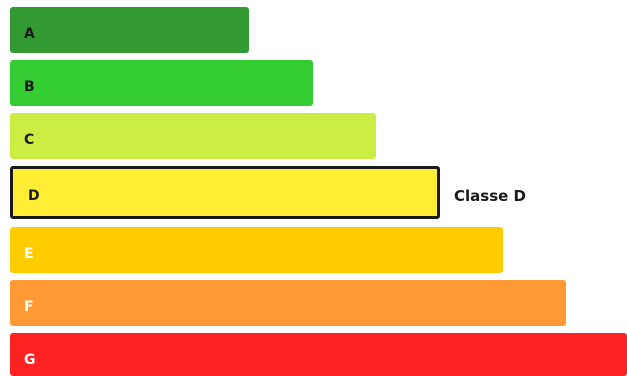 This screenshot has height=376, width=627. What do you see at coordinates (256, 250) in the screenshot?
I see `energy-bar-e: E` at bounding box center [256, 250].